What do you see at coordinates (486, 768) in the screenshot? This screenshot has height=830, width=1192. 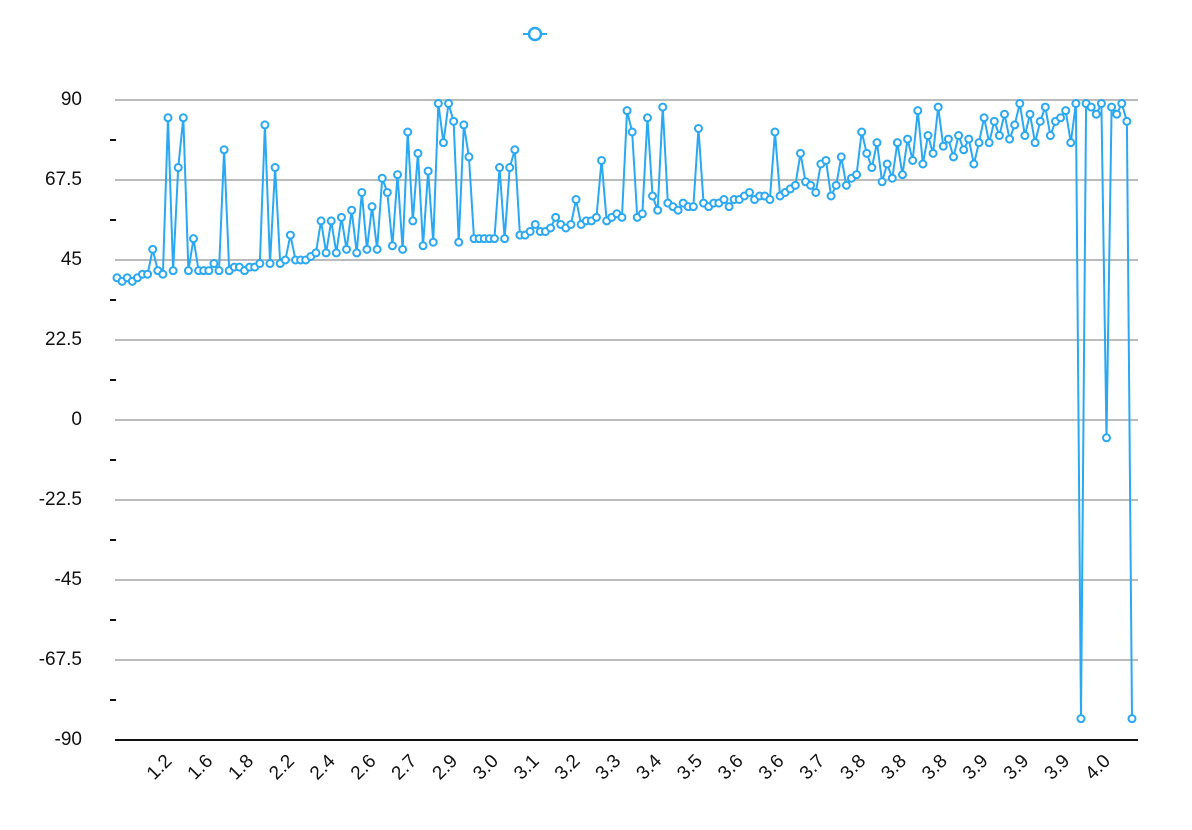 I see `x-tick-label: 3.0` at bounding box center [486, 768].